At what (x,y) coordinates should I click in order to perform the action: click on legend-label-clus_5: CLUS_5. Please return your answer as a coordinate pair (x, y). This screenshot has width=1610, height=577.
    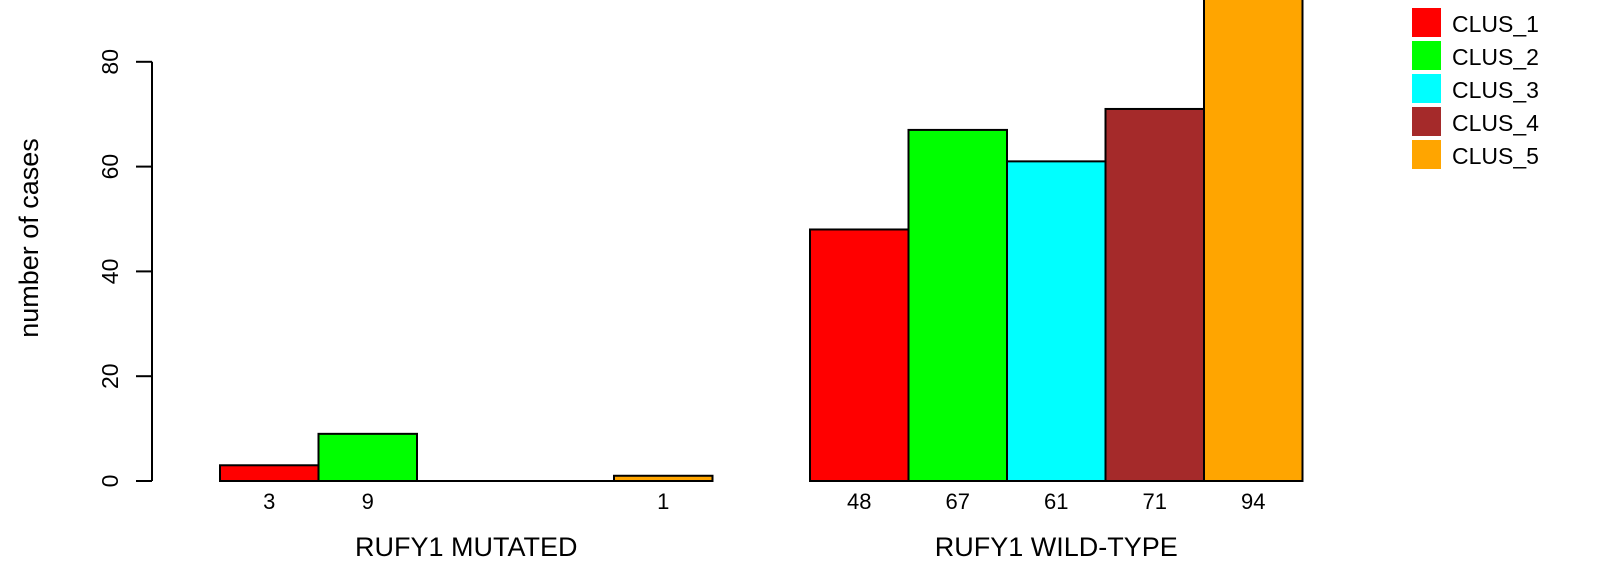
    Looking at the image, I should click on (1495, 156).